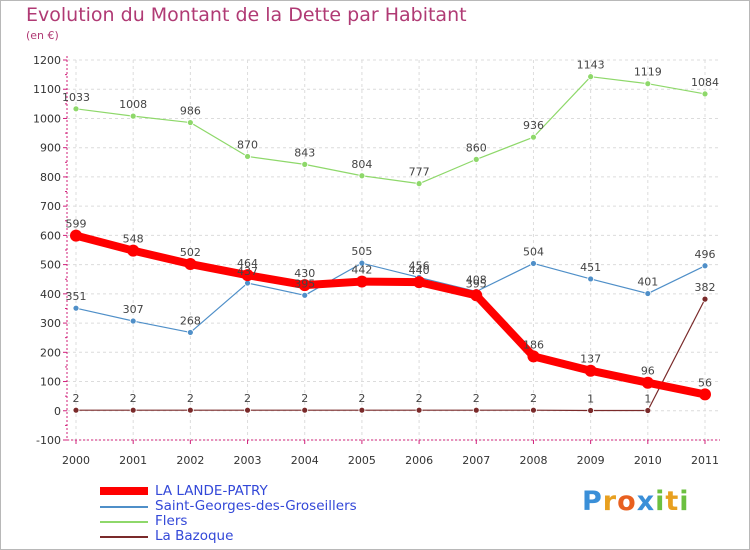  What do you see at coordinates (256, 506) in the screenshot?
I see `legend-label-saint-georges: Saint-Georges-des-Groseillers` at bounding box center [256, 506].